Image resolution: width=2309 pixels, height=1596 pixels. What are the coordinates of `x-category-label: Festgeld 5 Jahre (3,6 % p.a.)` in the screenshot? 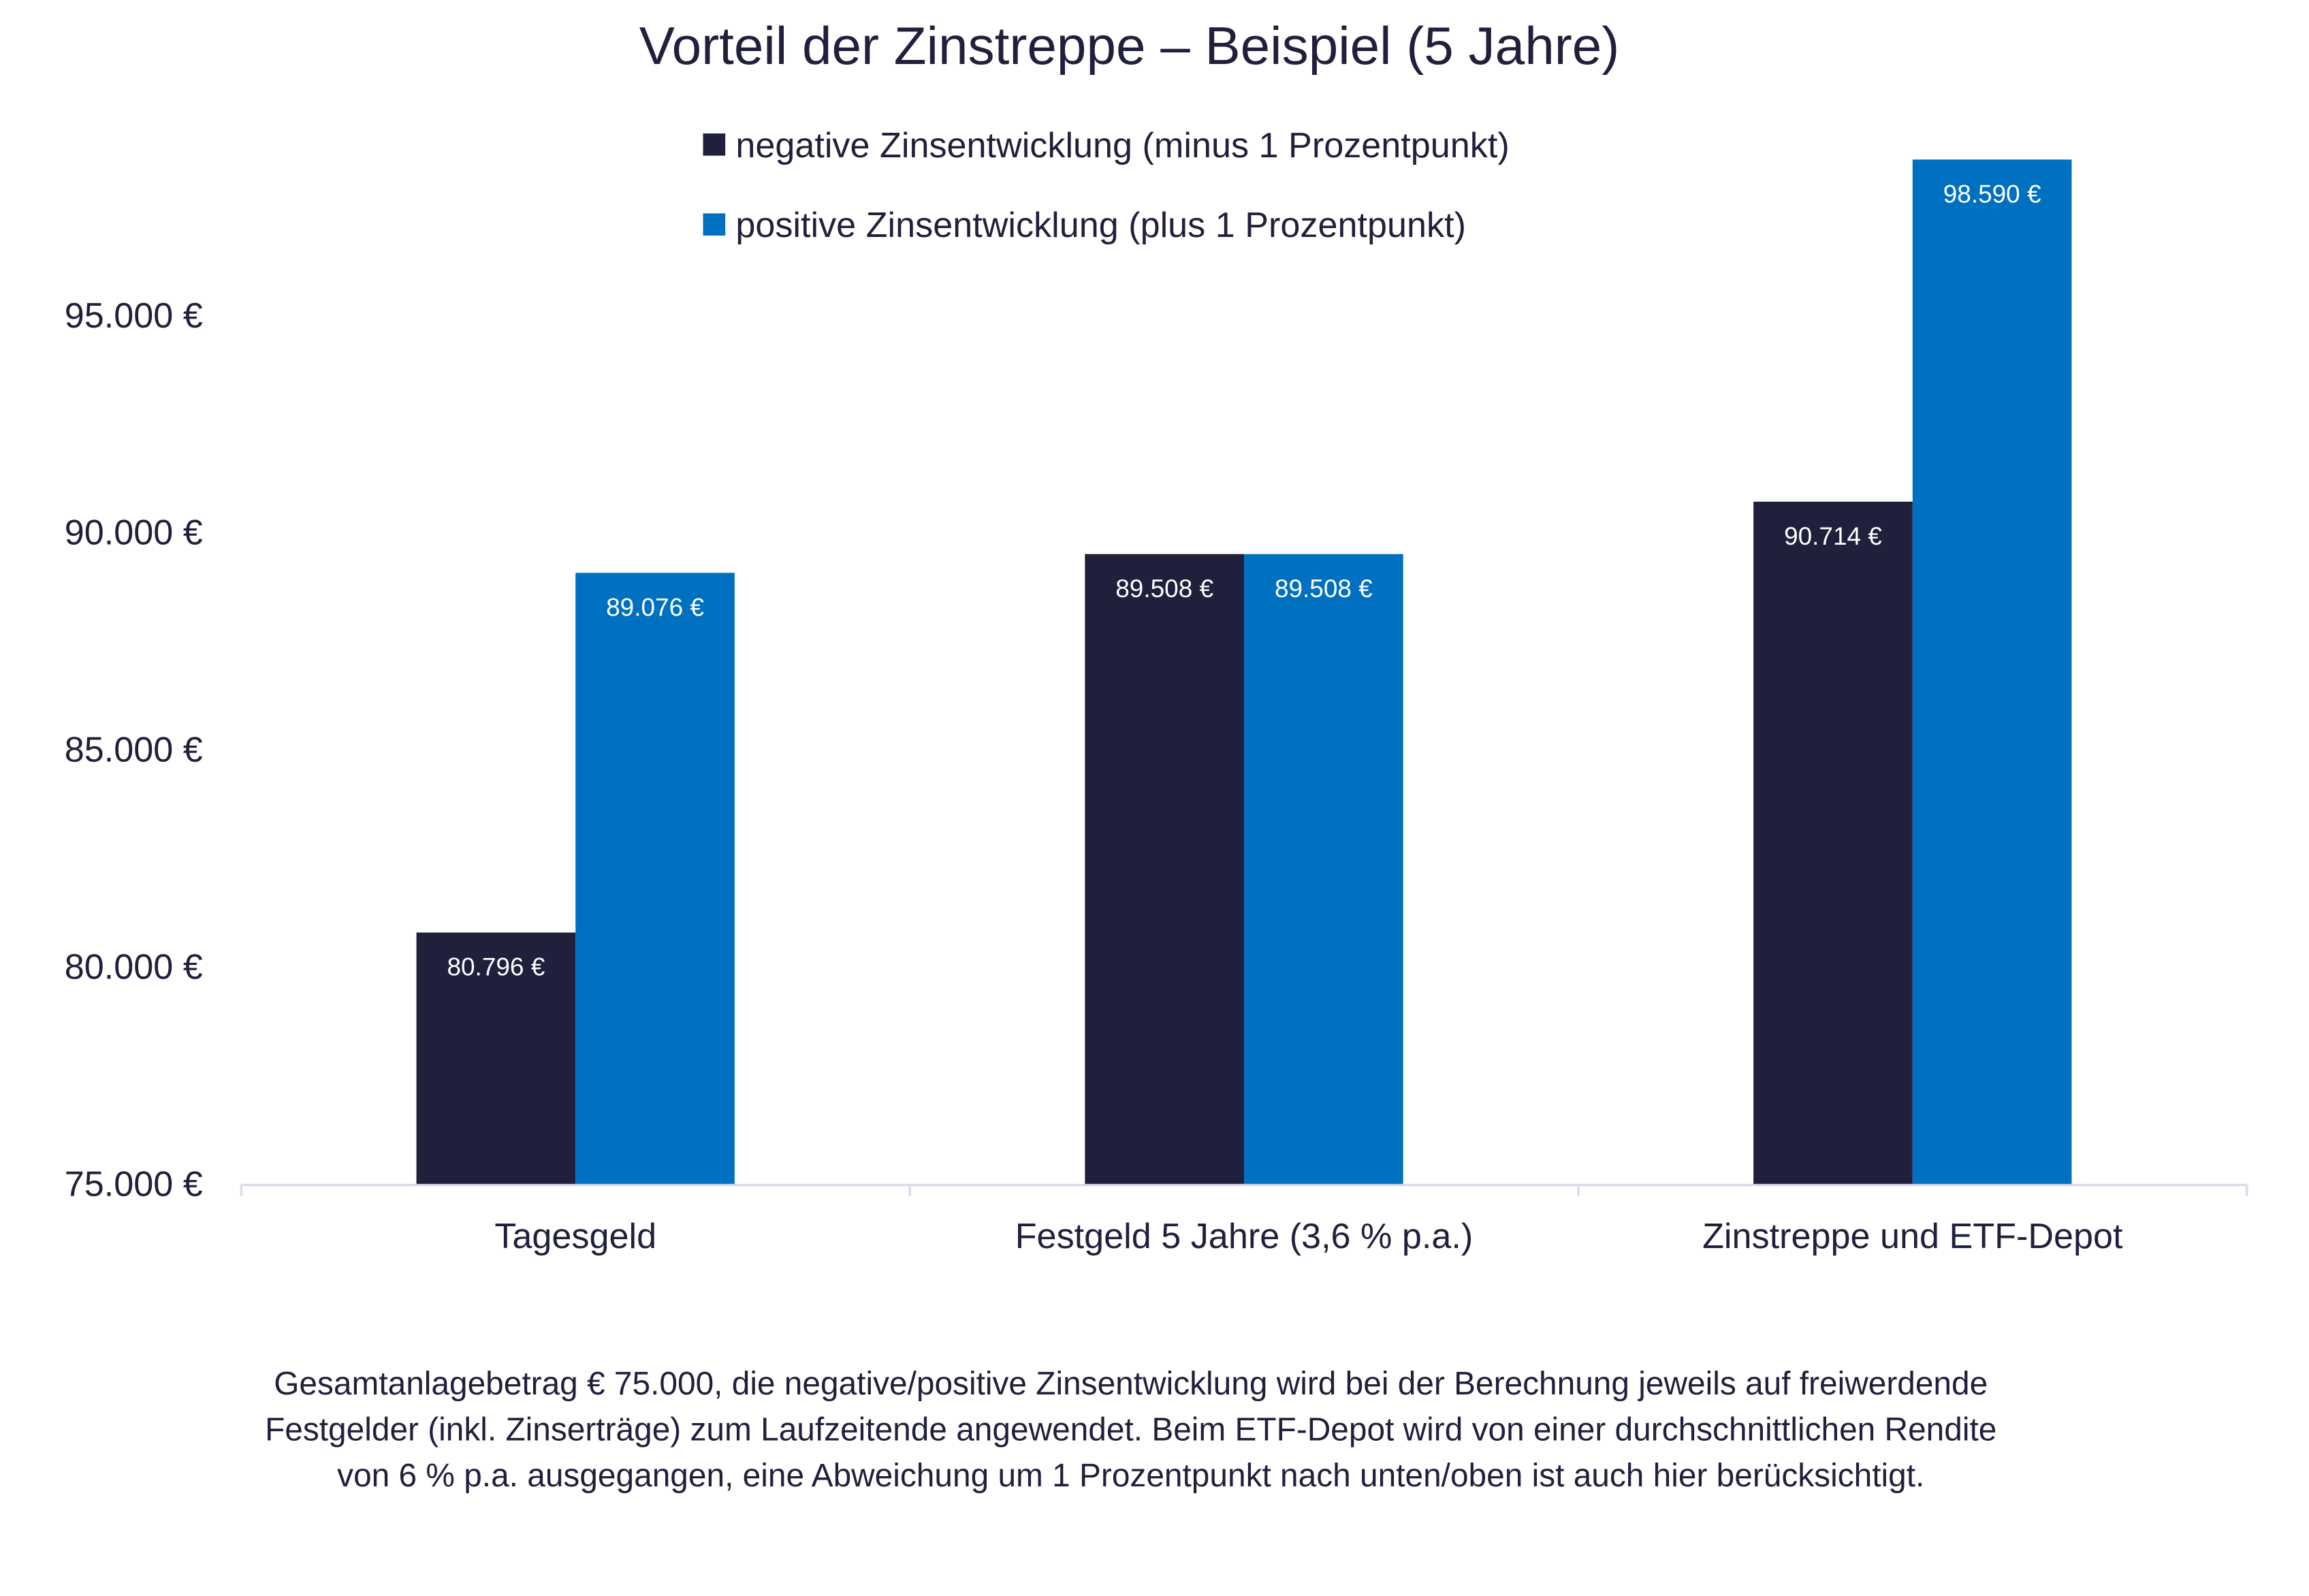 It's located at (1244, 1236).